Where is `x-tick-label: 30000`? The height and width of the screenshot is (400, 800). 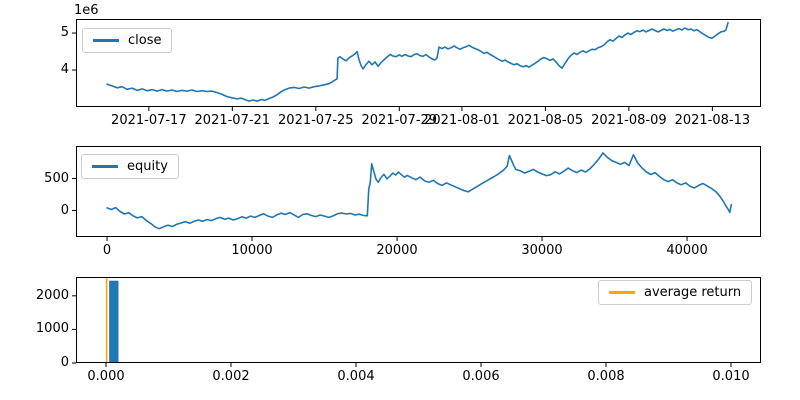 x-tick-label: 30000 is located at coordinates (542, 250).